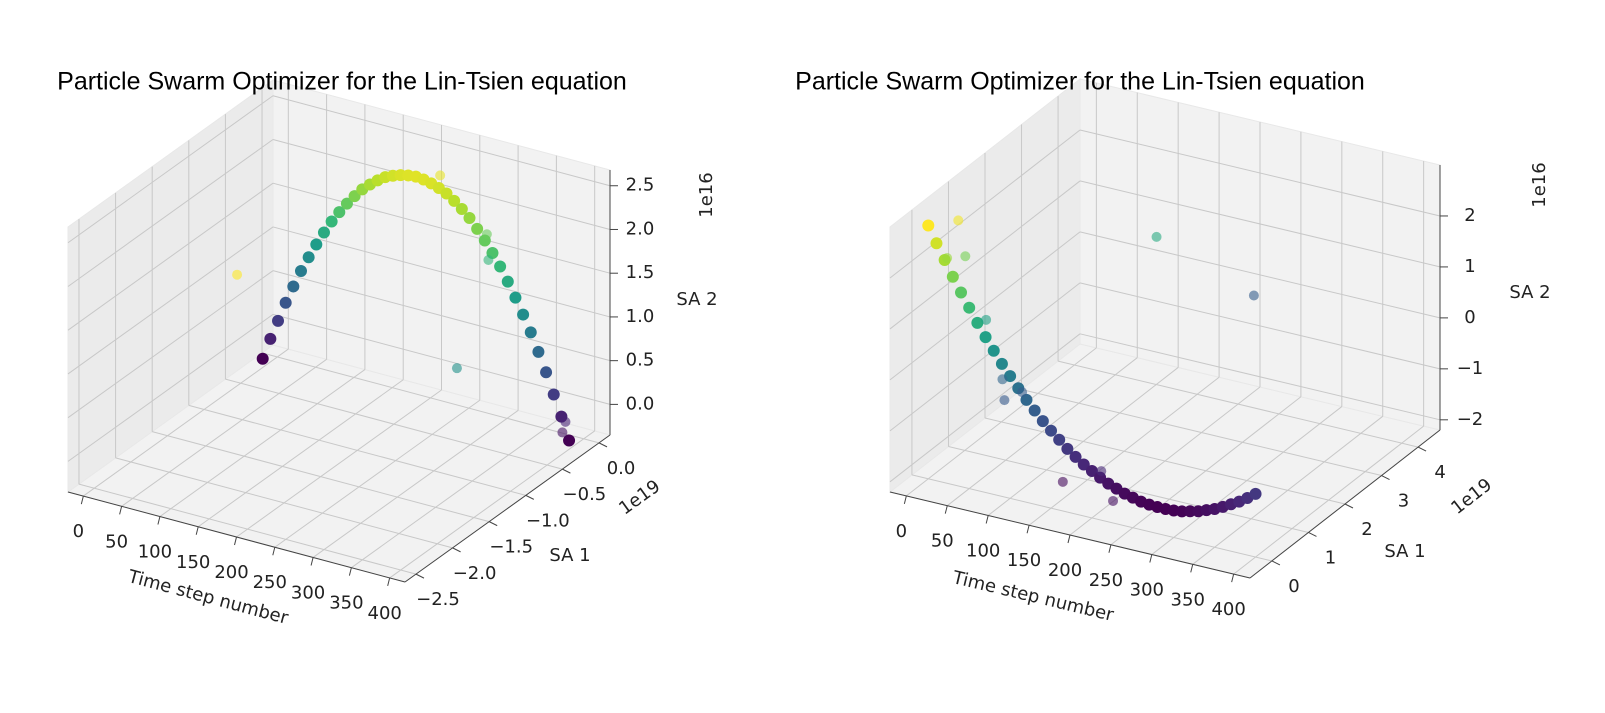 This screenshot has height=713, width=1605. Describe the element at coordinates (640, 403) in the screenshot. I see `z-tick-label: 0.0` at that location.